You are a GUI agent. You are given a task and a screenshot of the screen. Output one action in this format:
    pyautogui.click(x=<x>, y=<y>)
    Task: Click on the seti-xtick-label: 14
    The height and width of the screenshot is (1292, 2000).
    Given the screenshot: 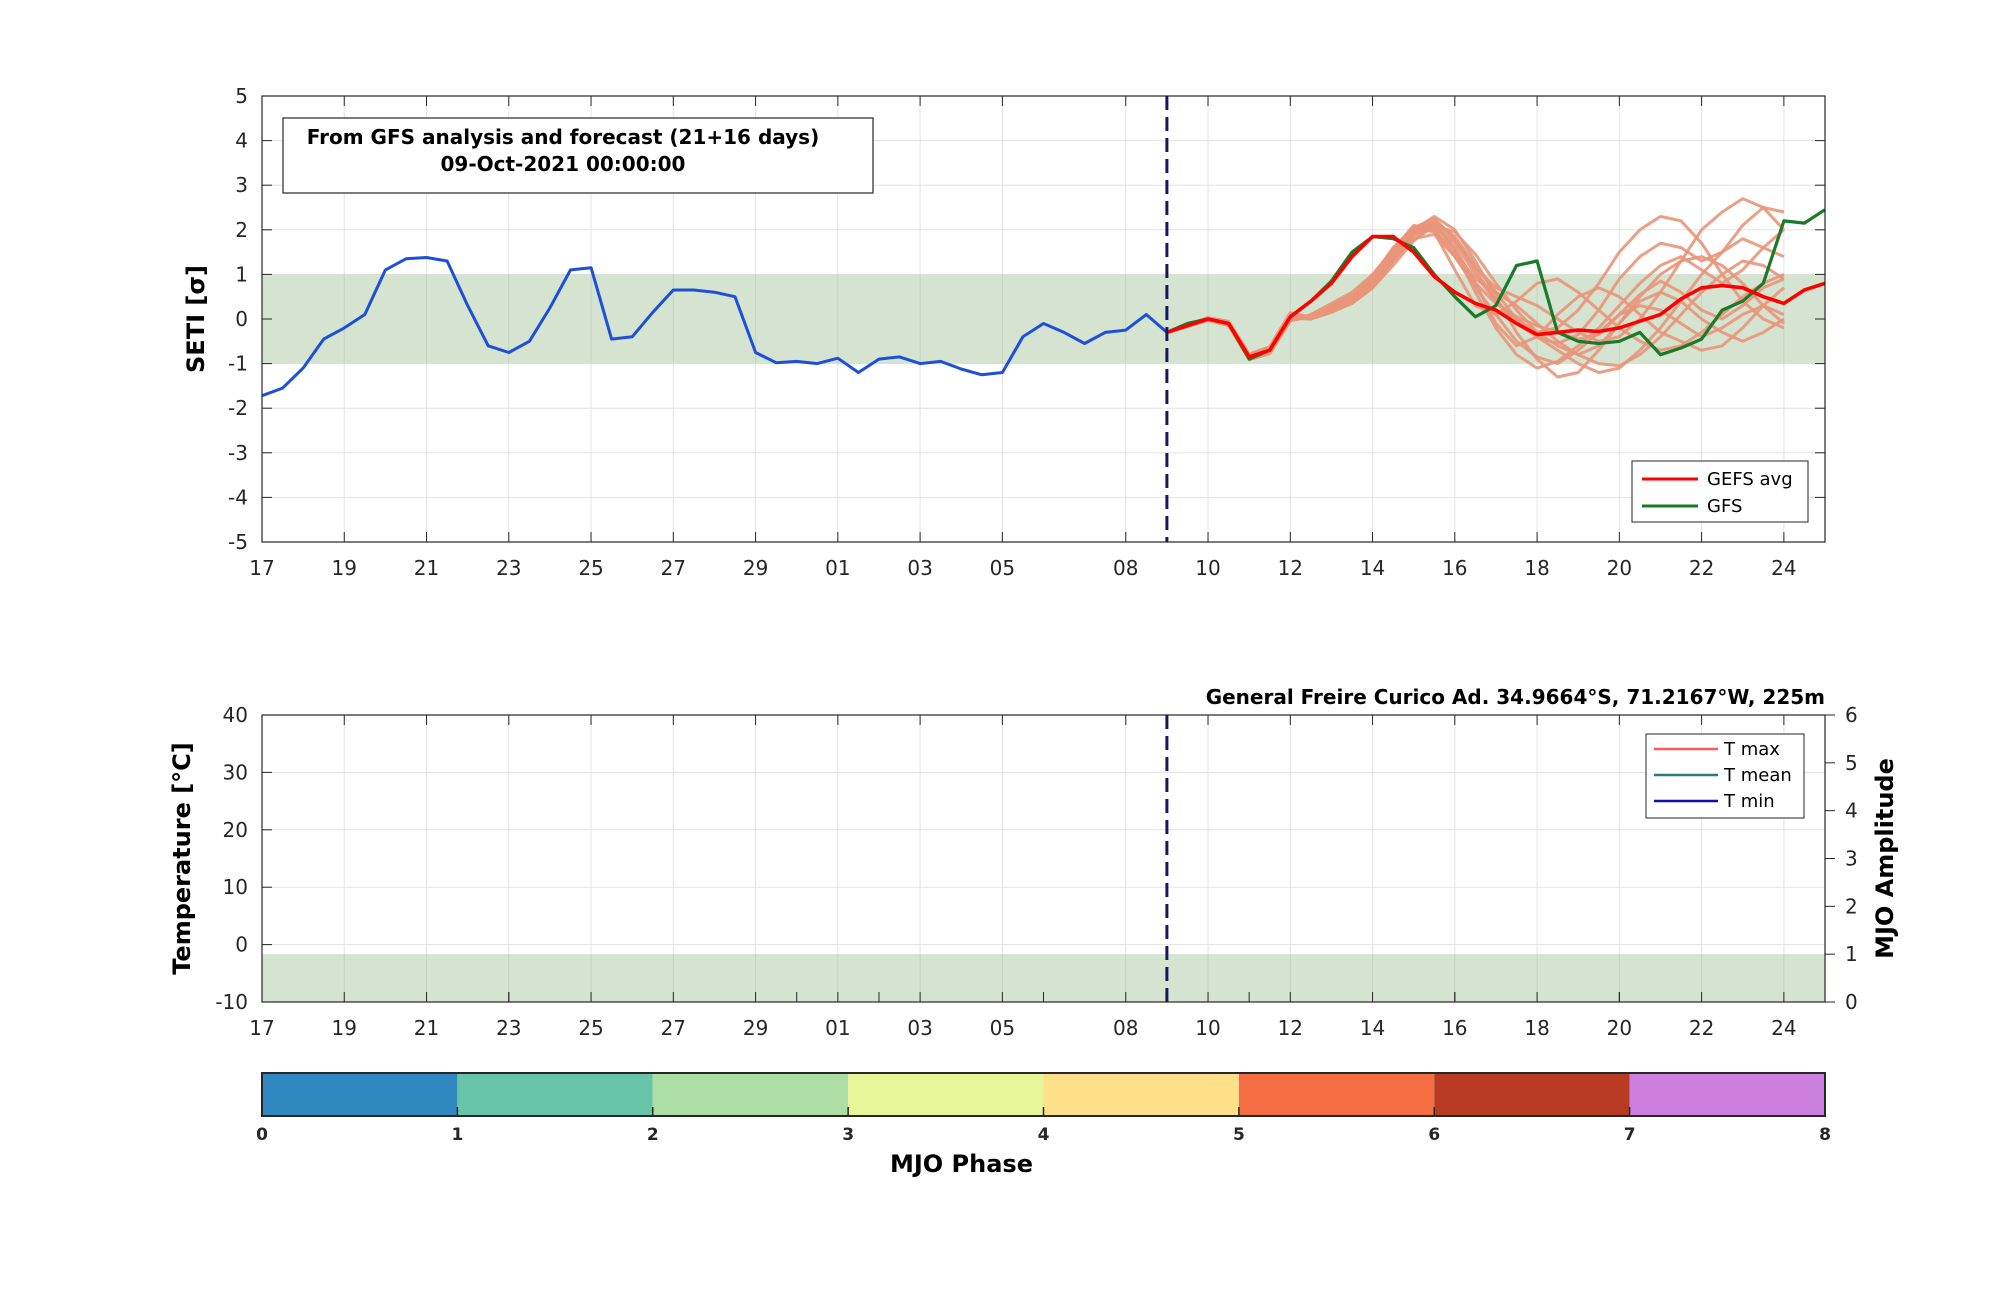 What is the action you would take?
    pyautogui.click(x=1372, y=568)
    